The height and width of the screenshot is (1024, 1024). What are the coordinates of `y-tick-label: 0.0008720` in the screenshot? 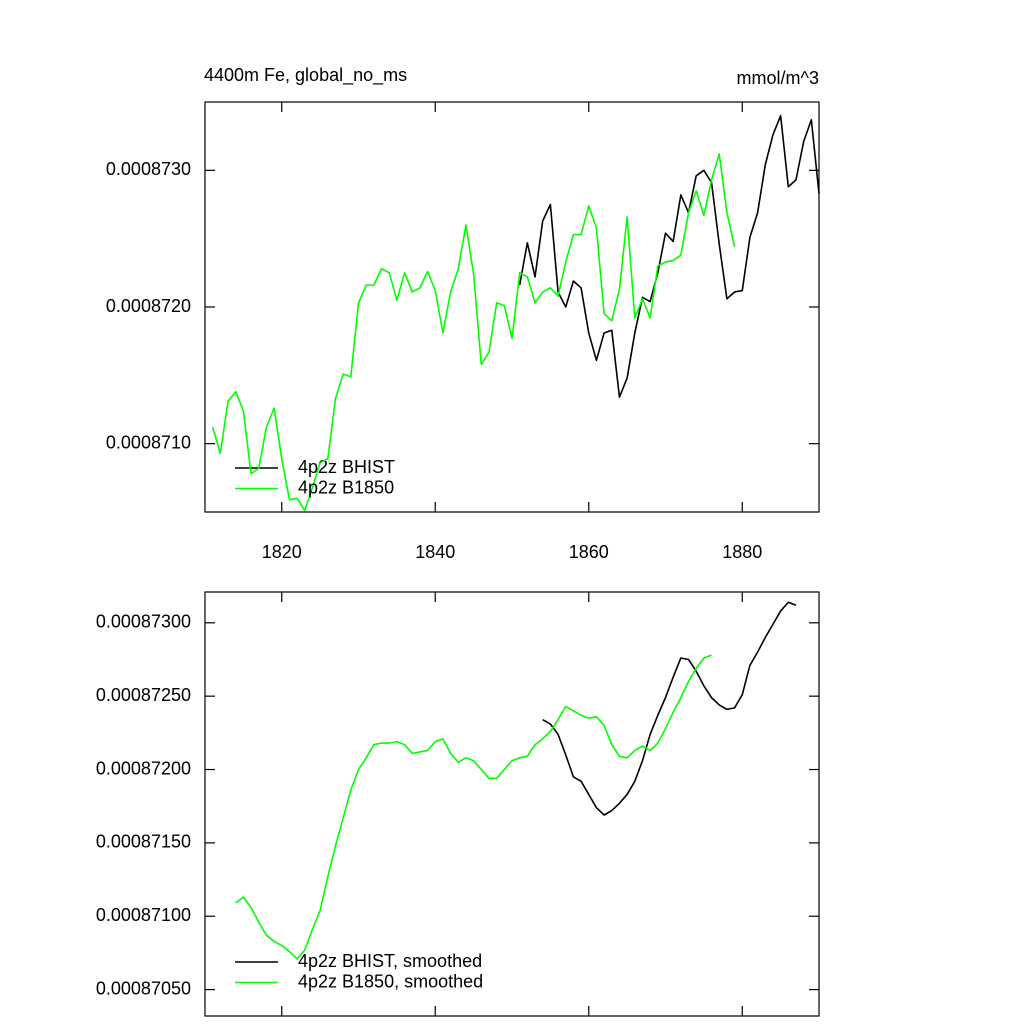 It's located at (148, 306).